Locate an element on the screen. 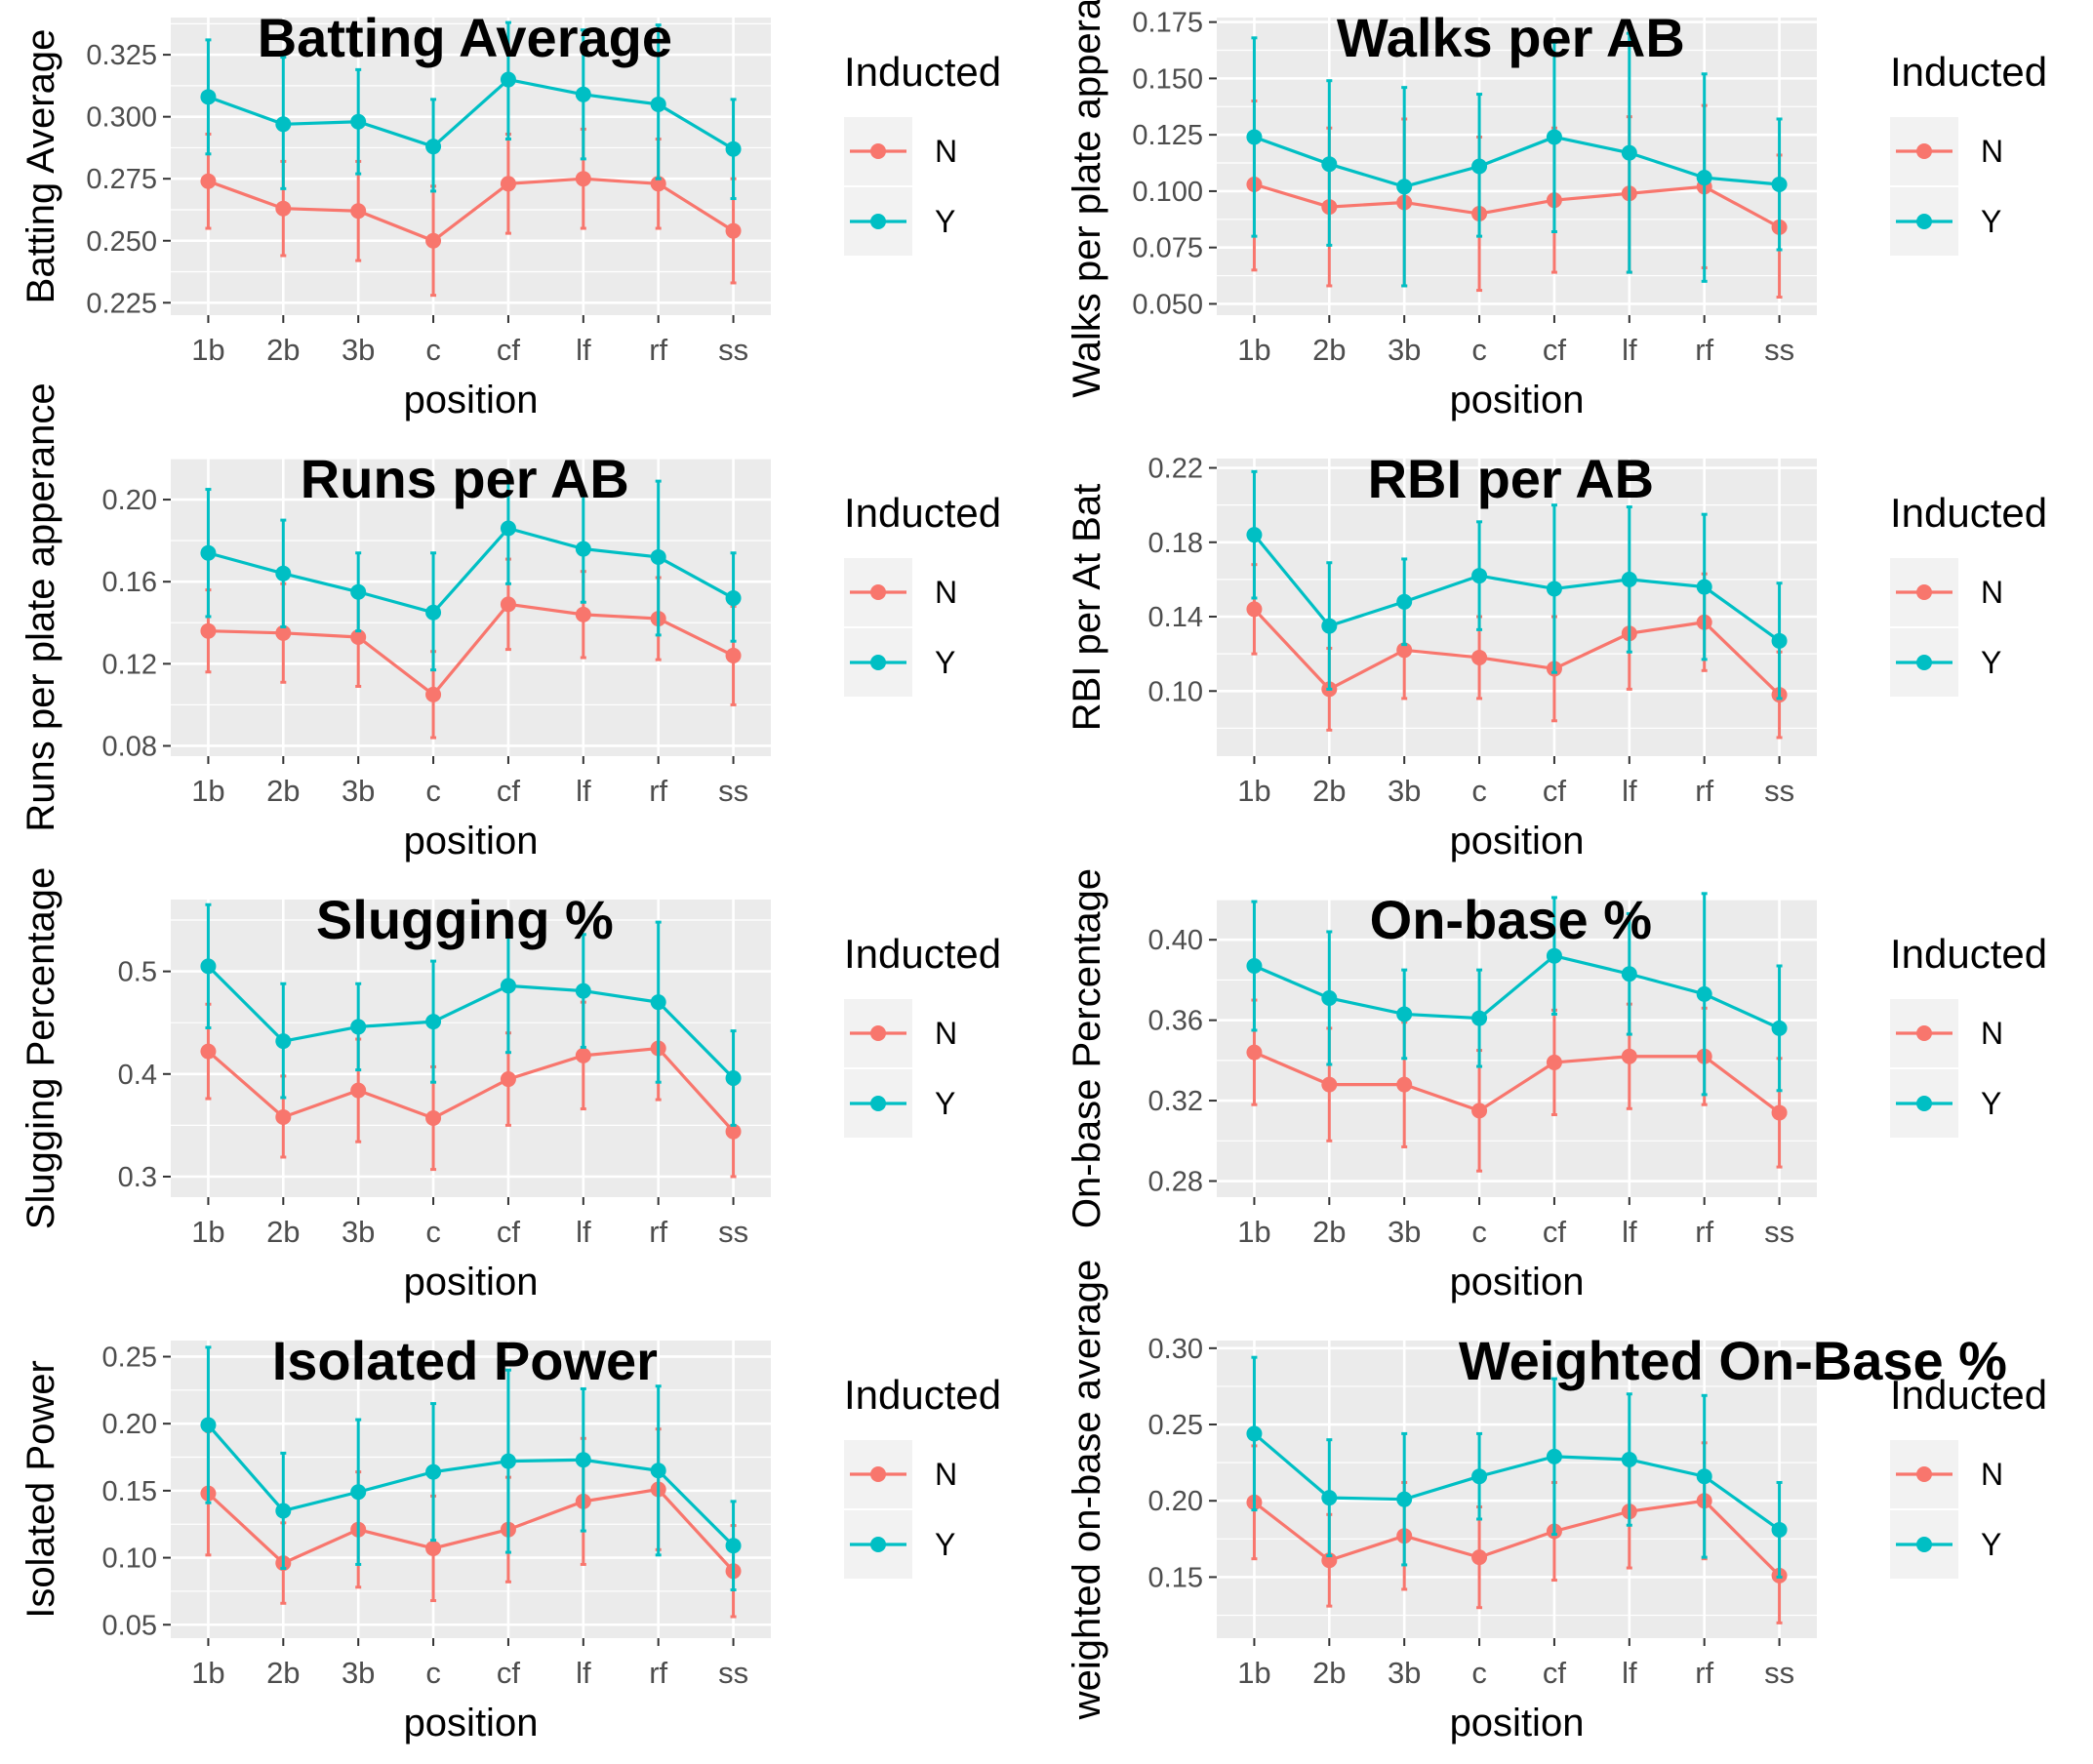  chart-title: Runs per AB is located at coordinates (465, 479).